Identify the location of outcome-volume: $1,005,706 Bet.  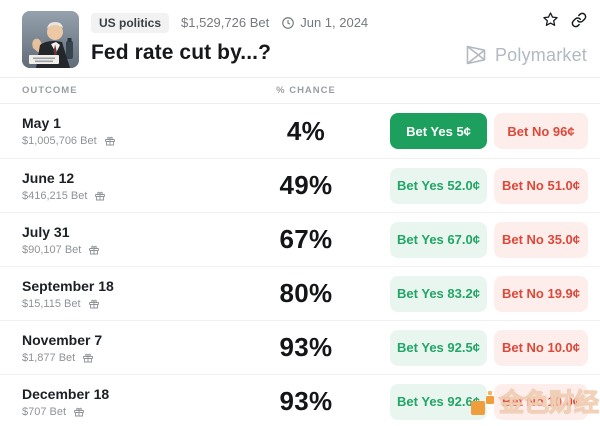
(59, 141).